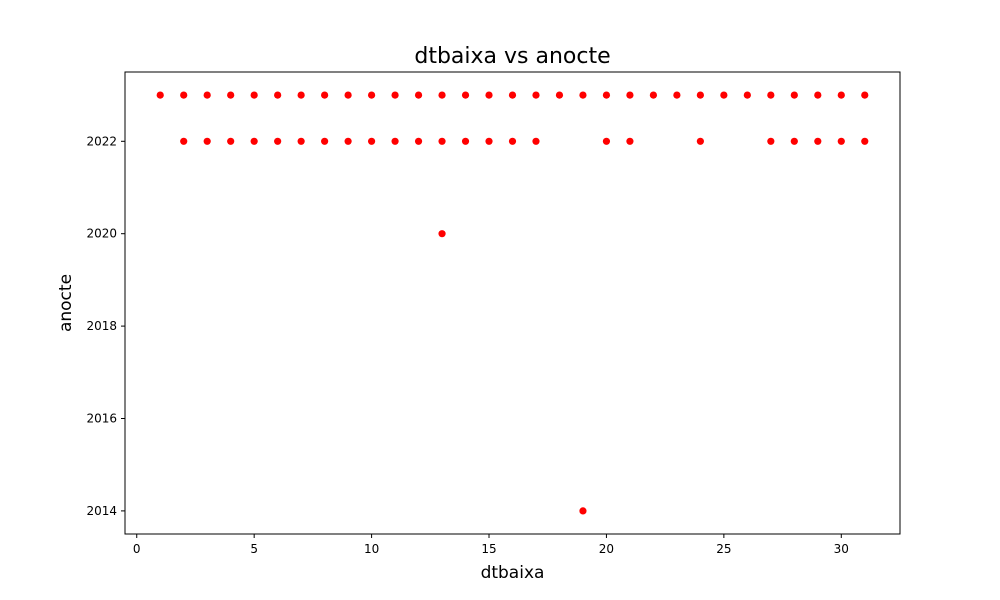 Image resolution: width=1000 pixels, height=600 pixels. I want to click on x-axis-label: dtbaixa, so click(513, 573).